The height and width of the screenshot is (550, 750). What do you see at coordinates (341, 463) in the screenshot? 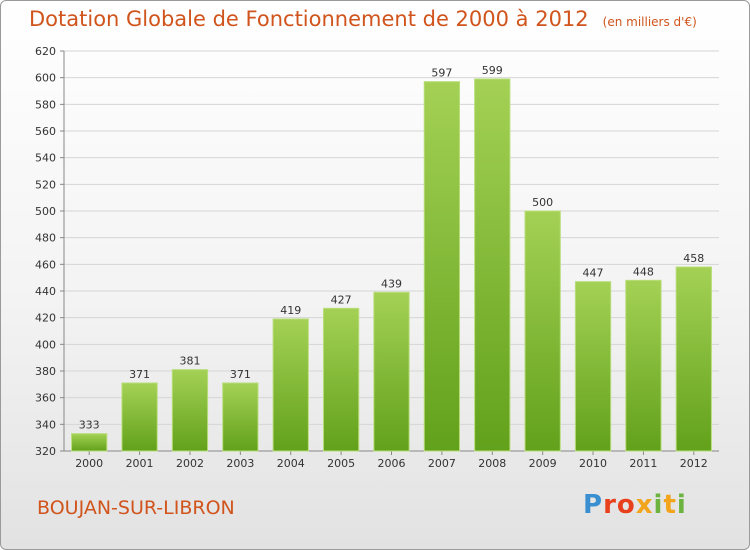
I see `x-tick-label: 2005` at bounding box center [341, 463].